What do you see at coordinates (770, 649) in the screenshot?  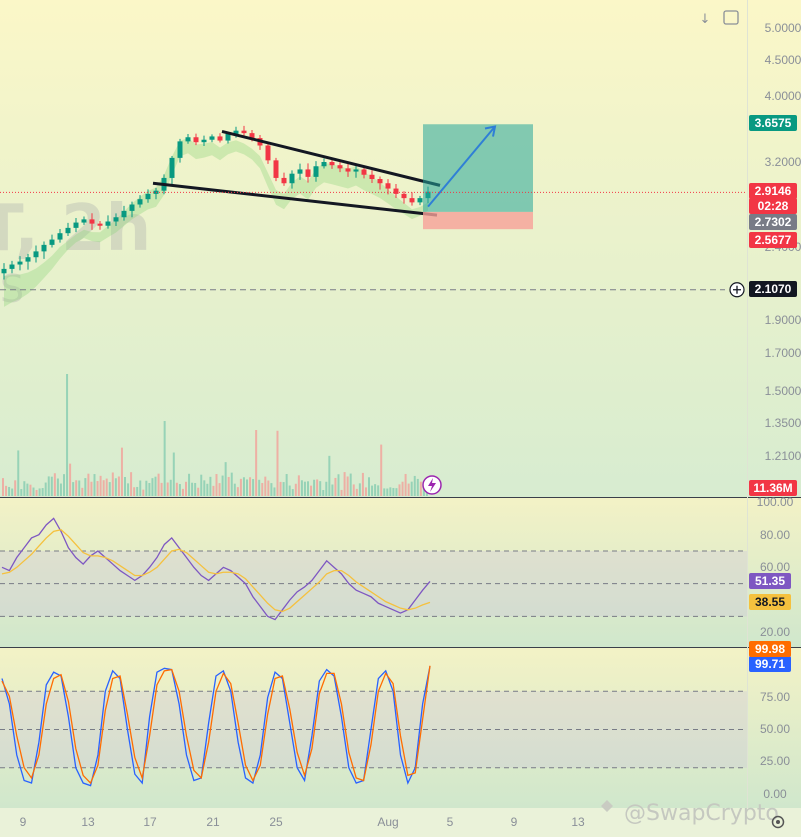 I see `osc-last-label-1: 99.98` at bounding box center [770, 649].